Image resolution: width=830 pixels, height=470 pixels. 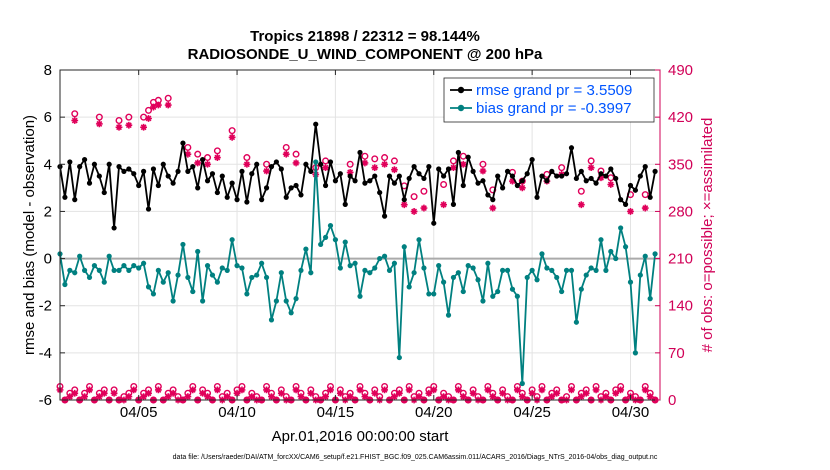 What do you see at coordinates (365, 54) in the screenshot?
I see `chart-subtitle: RADIOSONDE_U_WIND_COMPONENT @ 200 hPa` at bounding box center [365, 54].